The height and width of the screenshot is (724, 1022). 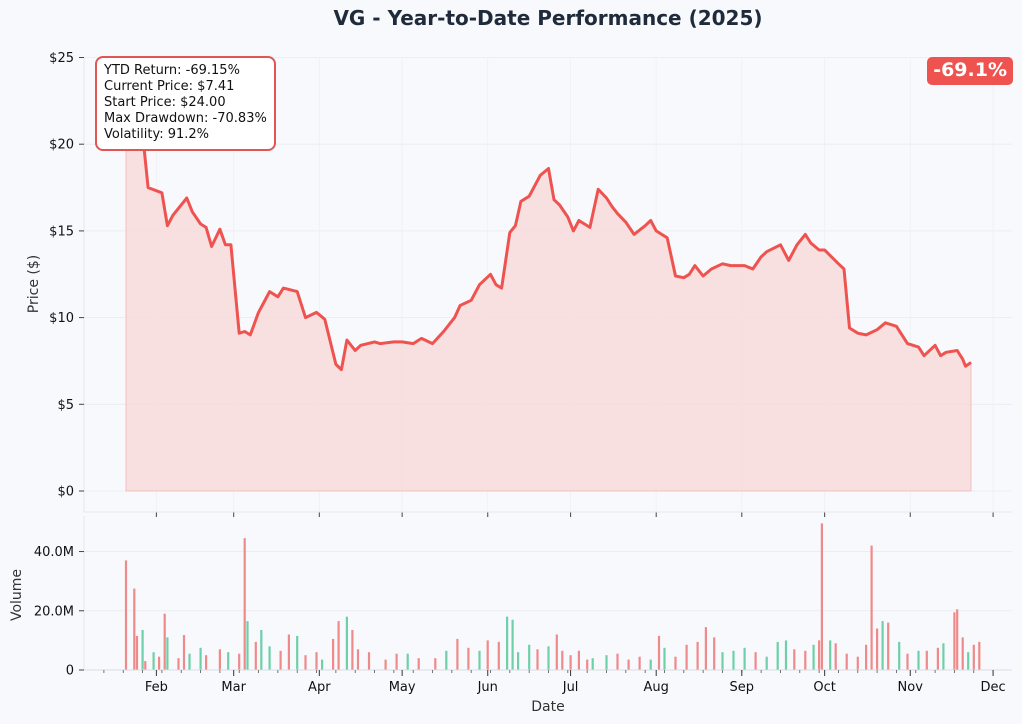 I want to click on price-y-tick-label: $0, so click(x=65, y=492).